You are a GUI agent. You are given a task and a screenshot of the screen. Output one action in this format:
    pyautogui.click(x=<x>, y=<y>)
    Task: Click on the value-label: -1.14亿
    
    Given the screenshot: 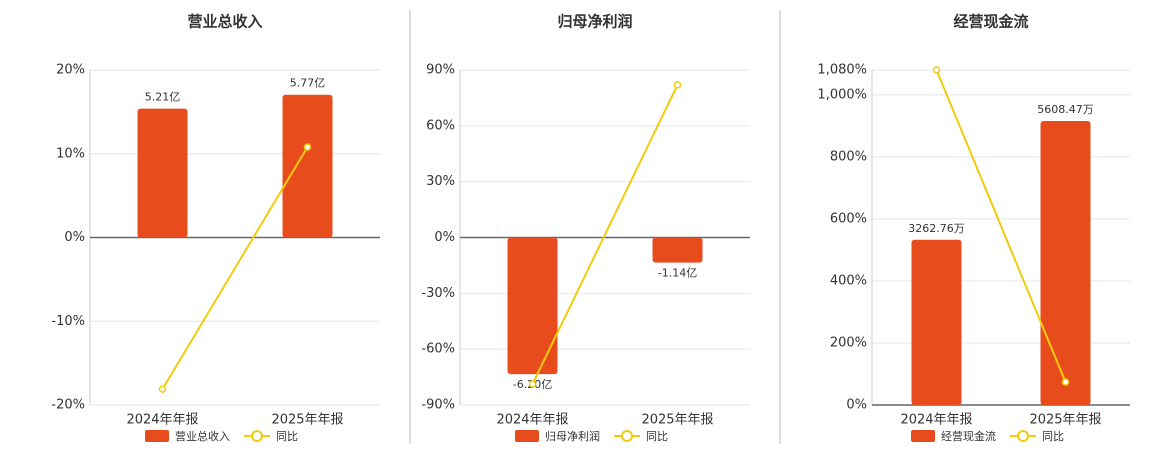 What is the action you would take?
    pyautogui.click(x=677, y=273)
    